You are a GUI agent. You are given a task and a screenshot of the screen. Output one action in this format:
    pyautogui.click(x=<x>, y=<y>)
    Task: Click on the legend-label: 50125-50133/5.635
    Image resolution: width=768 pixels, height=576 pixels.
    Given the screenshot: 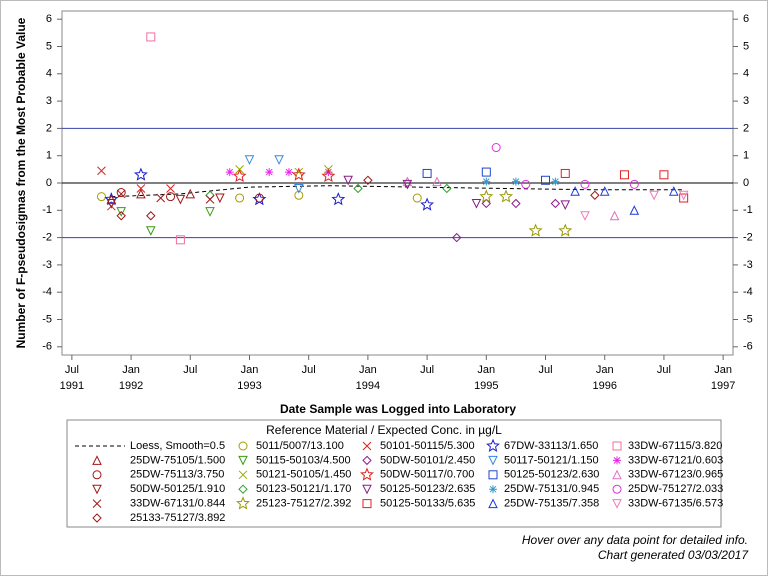 What is the action you would take?
    pyautogui.click(x=427, y=504)
    